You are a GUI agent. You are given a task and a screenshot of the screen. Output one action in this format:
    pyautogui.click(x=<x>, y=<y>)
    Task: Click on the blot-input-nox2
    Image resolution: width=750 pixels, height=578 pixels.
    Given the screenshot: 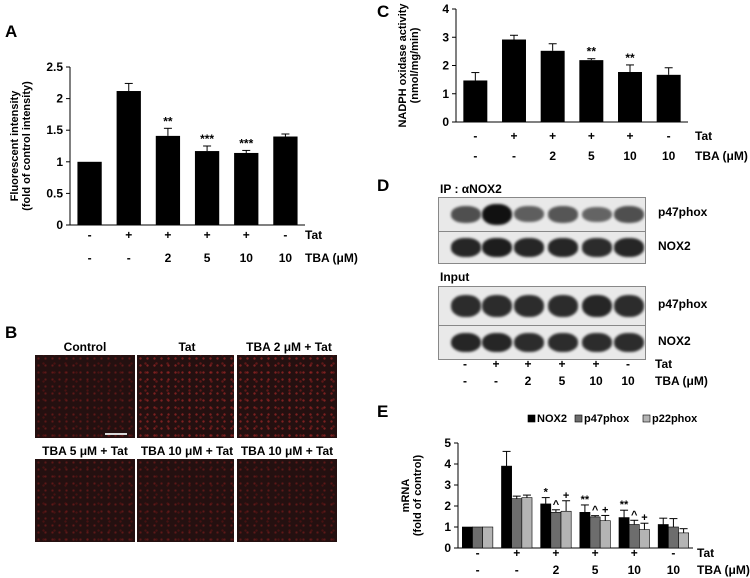 What is the action you would take?
    pyautogui.click(x=542, y=342)
    